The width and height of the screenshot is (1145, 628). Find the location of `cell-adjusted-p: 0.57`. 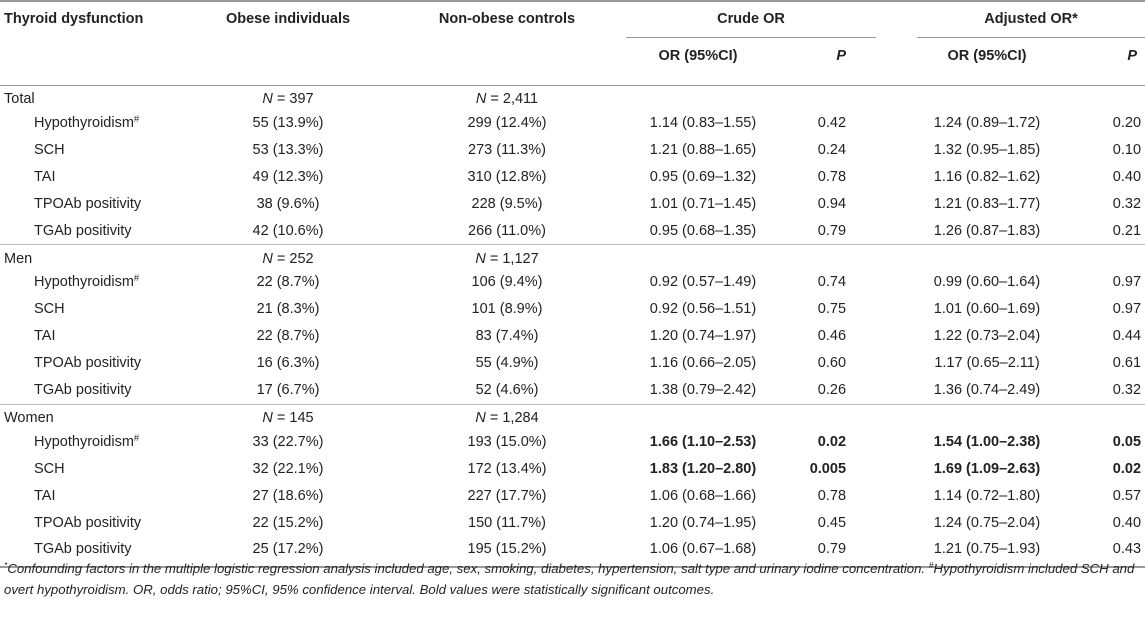

cell-adjusted-p: 0.57 is located at coordinates (1127, 495).